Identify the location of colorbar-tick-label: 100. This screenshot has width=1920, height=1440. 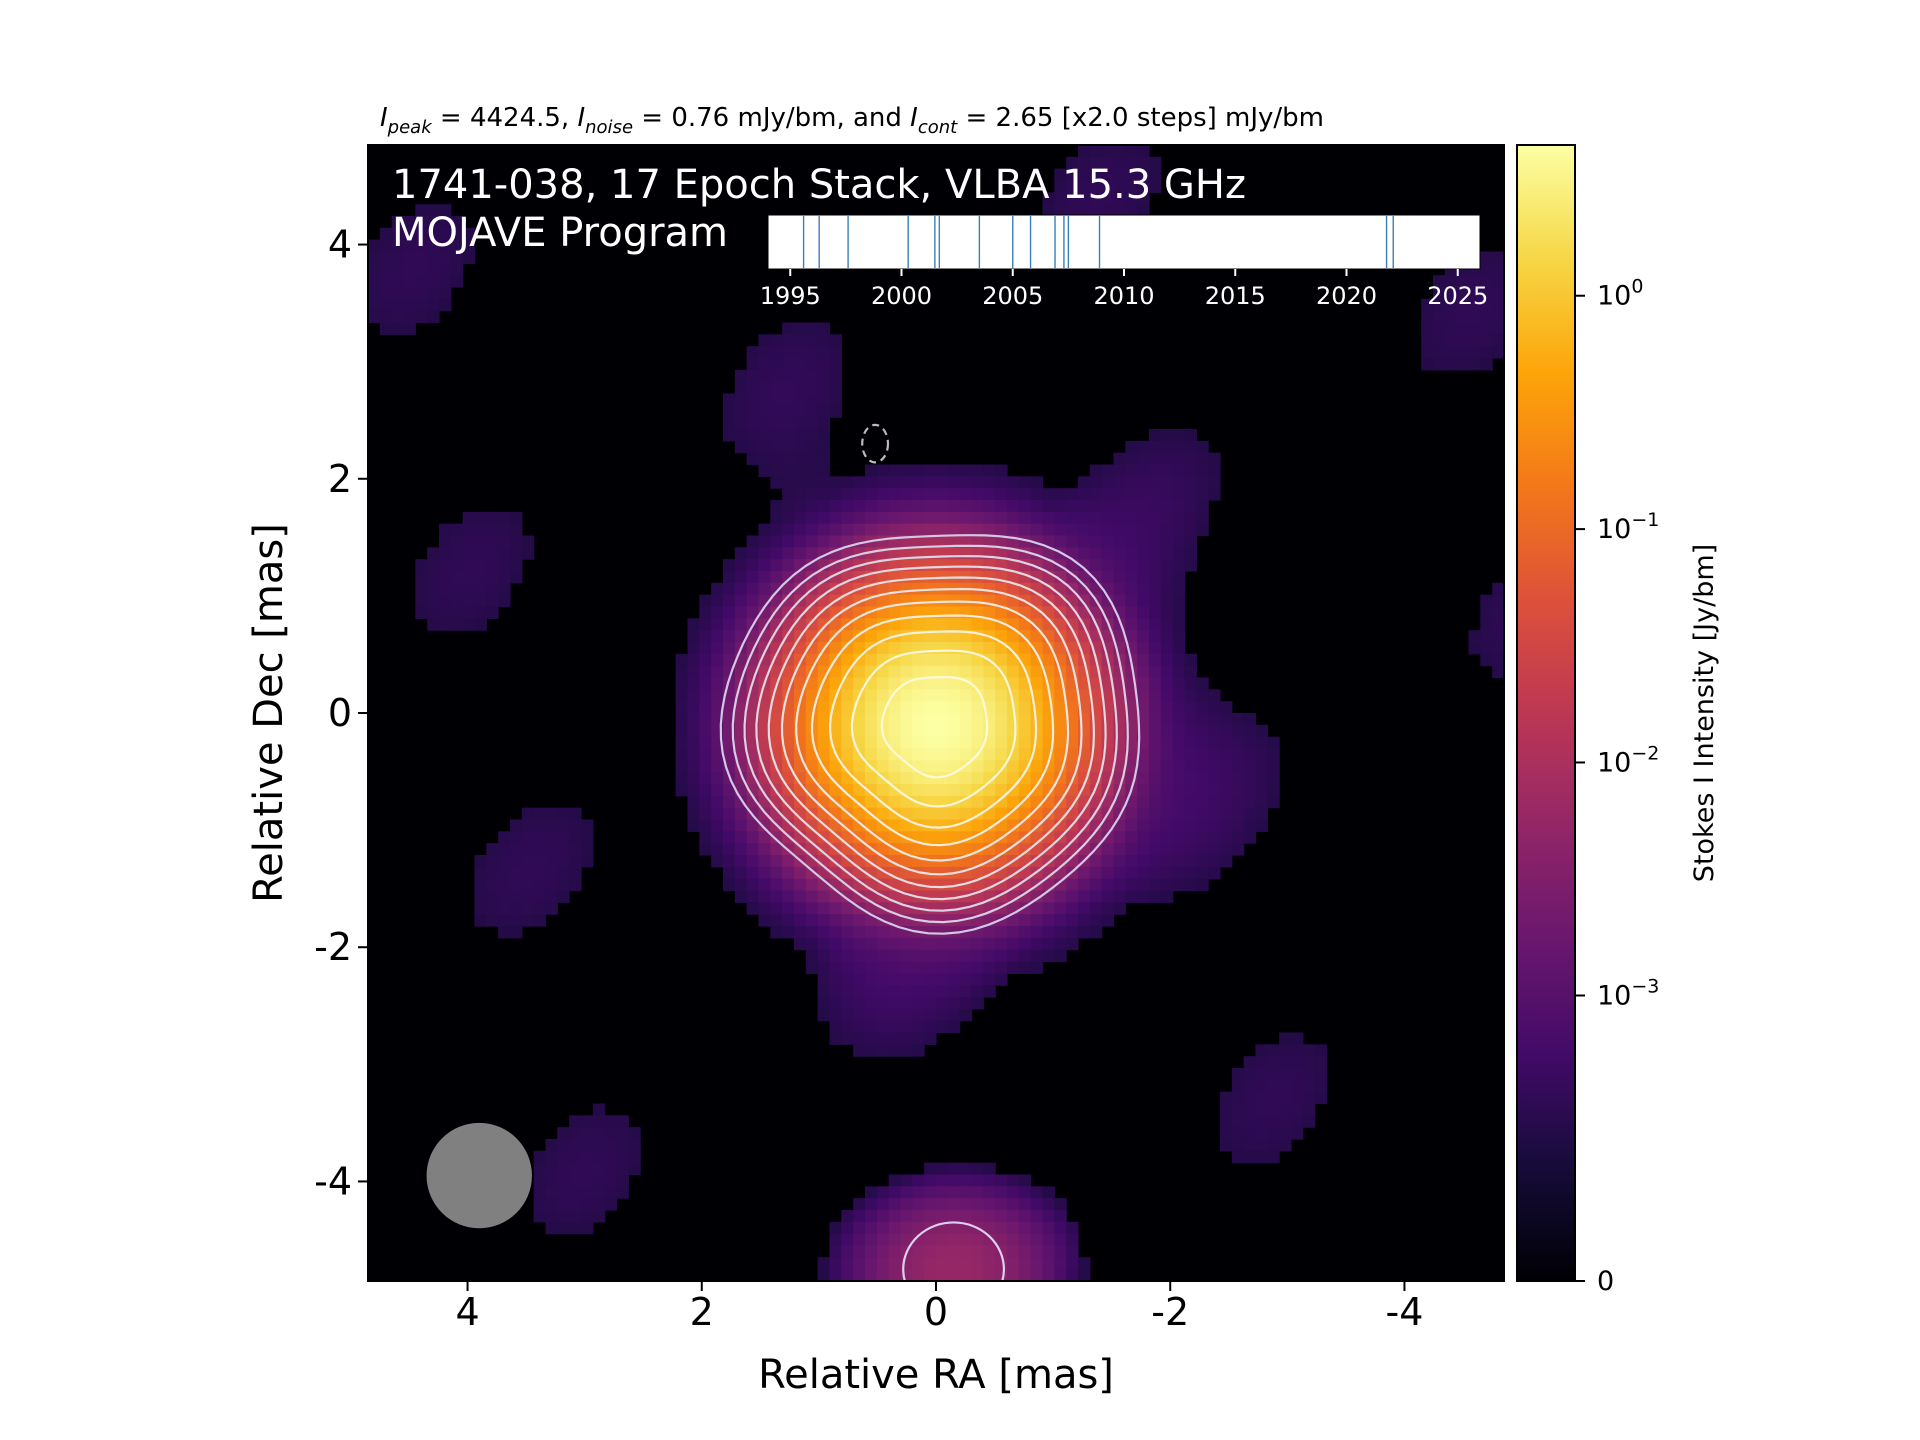
(1620, 294).